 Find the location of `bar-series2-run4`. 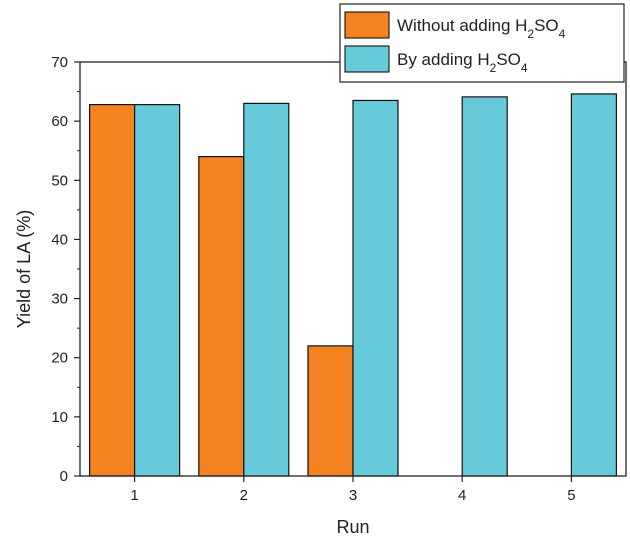

bar-series2-run4 is located at coordinates (484, 286).